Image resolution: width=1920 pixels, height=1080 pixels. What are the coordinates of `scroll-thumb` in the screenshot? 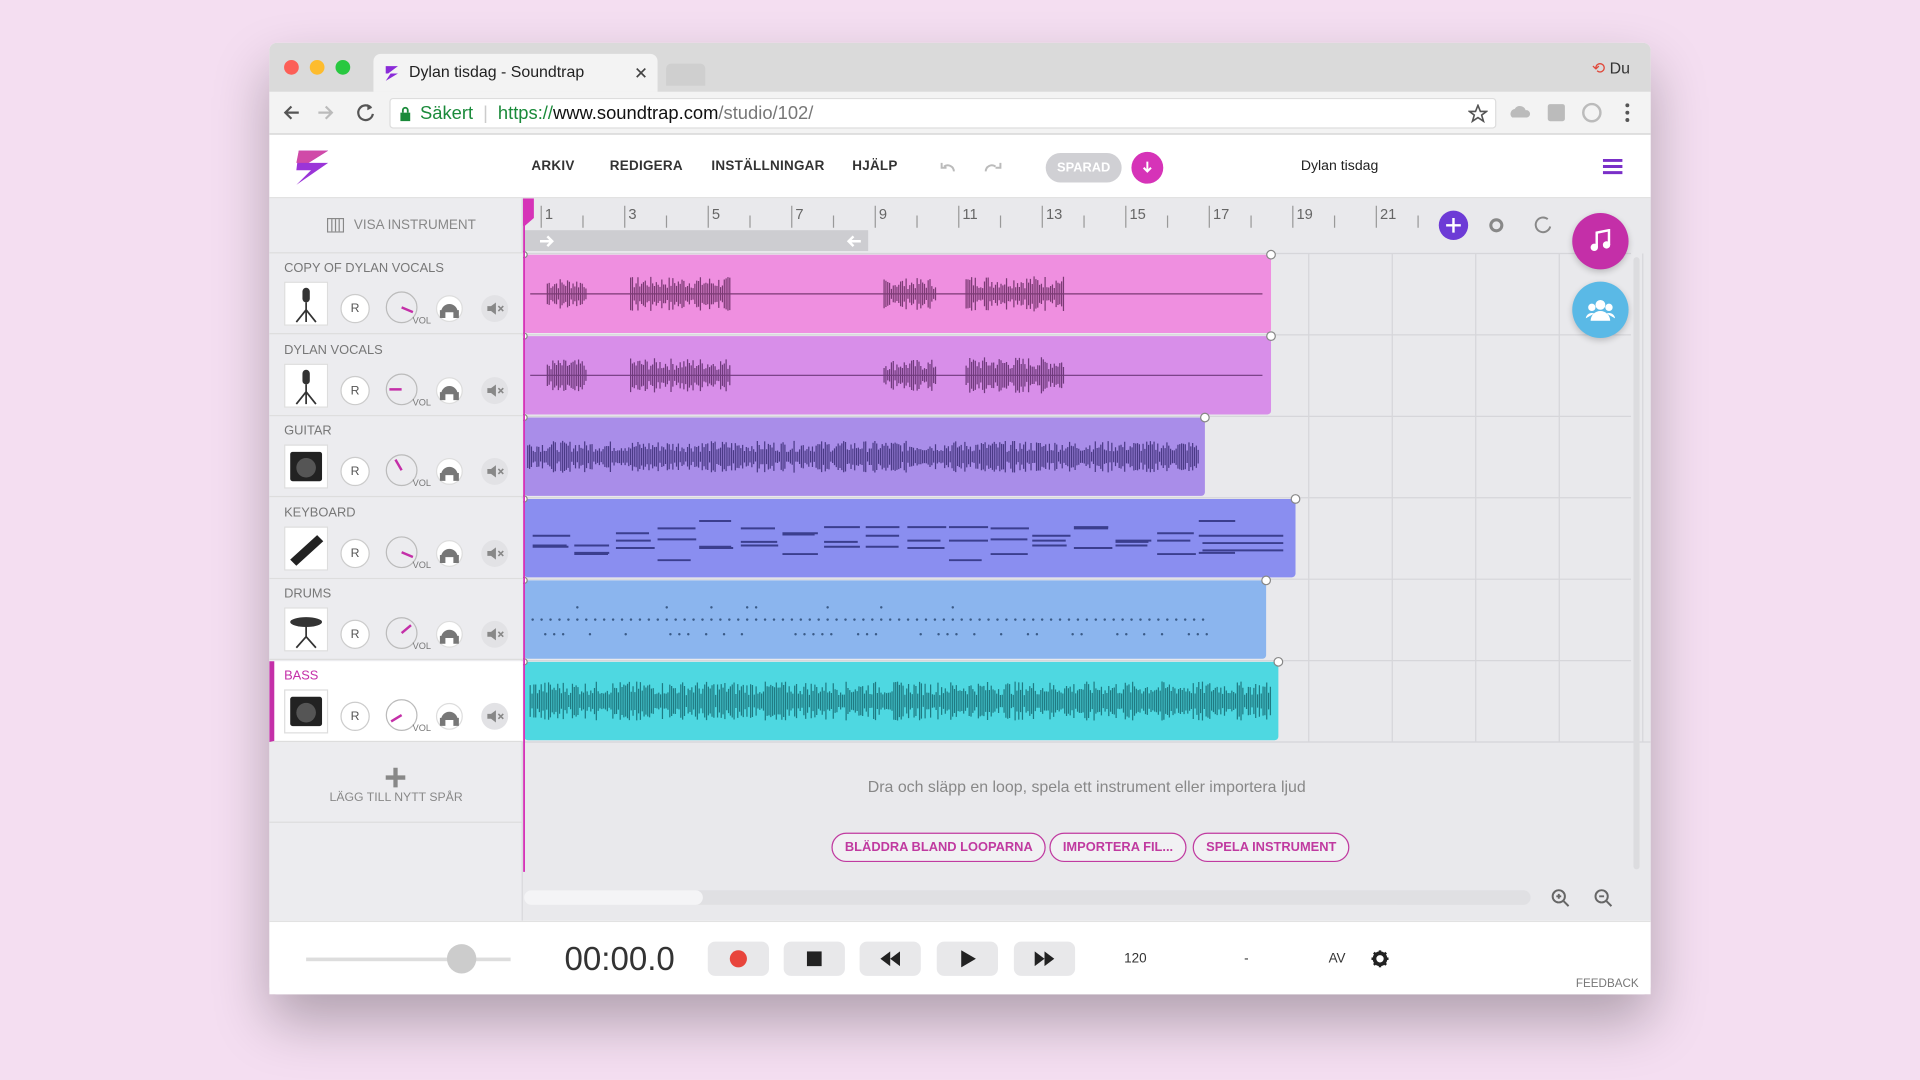 It's located at (613, 897).